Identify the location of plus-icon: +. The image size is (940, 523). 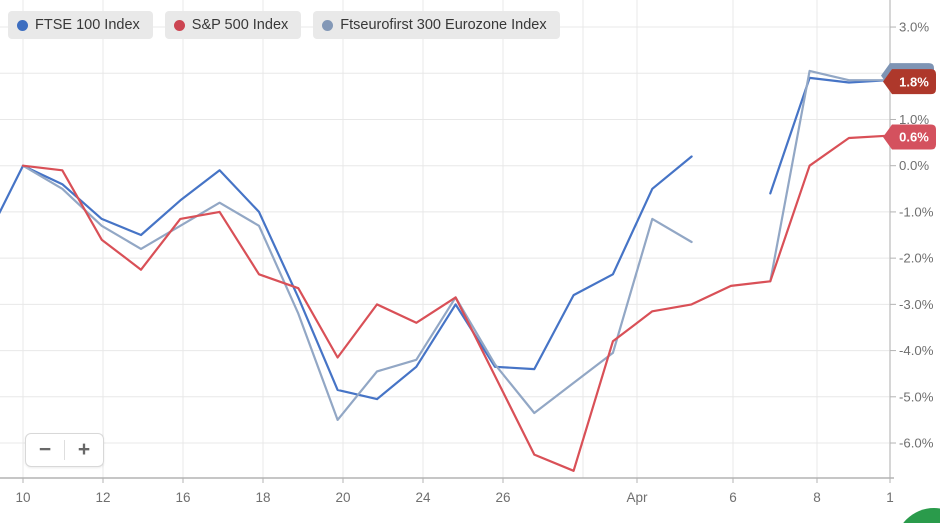
(84, 449).